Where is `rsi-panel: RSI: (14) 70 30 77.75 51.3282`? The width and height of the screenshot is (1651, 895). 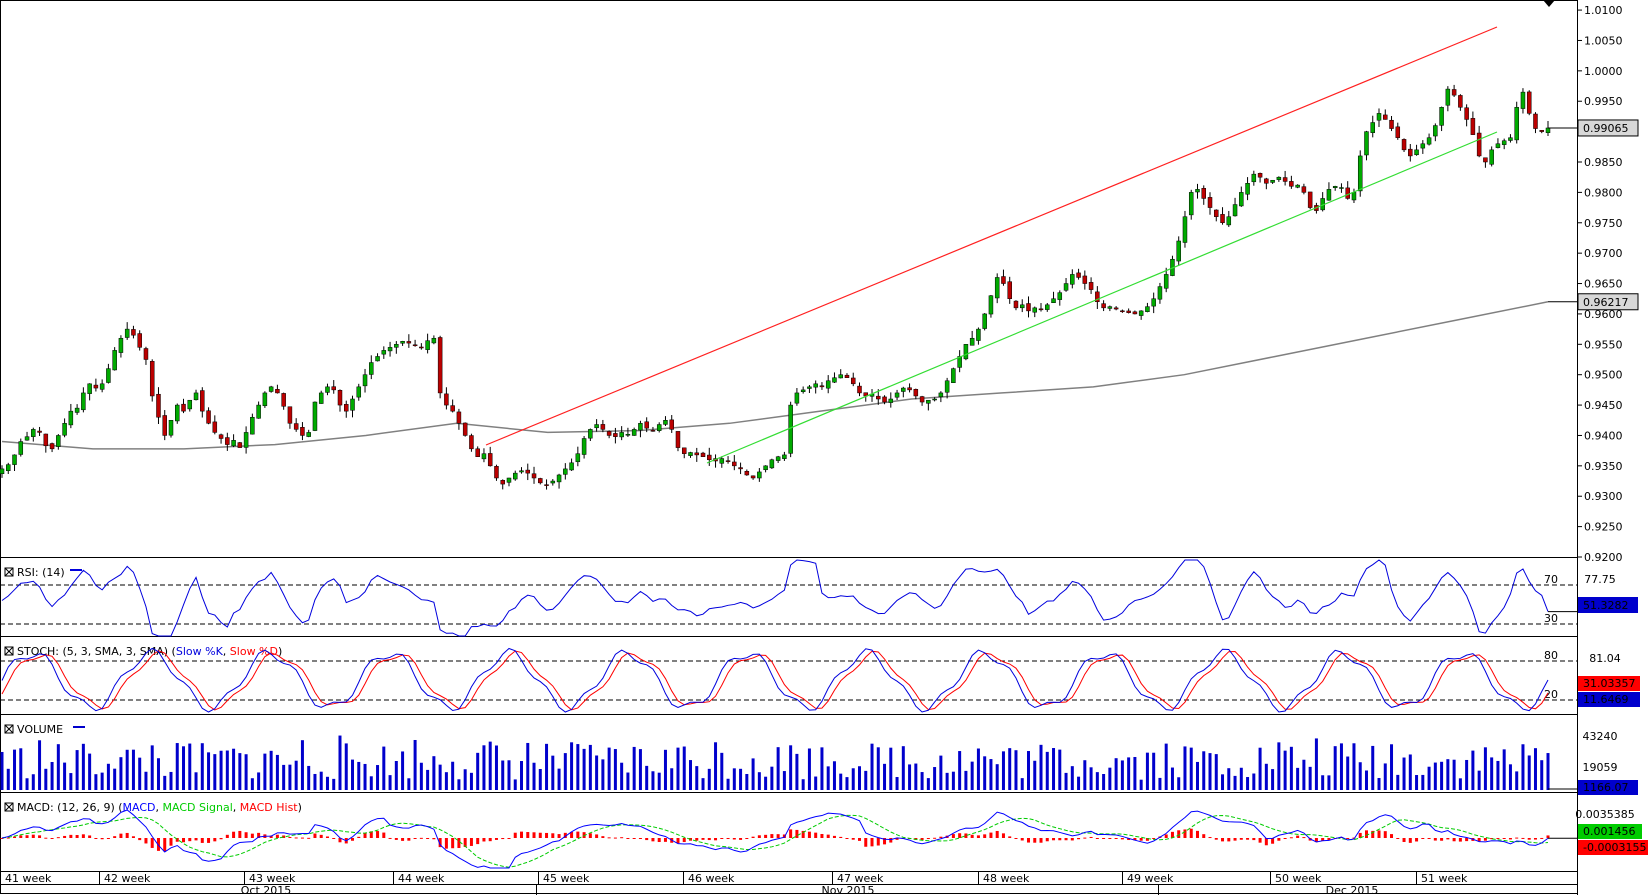
rsi-panel: RSI: (14) 70 30 77.75 51.3282 is located at coordinates (819, 598).